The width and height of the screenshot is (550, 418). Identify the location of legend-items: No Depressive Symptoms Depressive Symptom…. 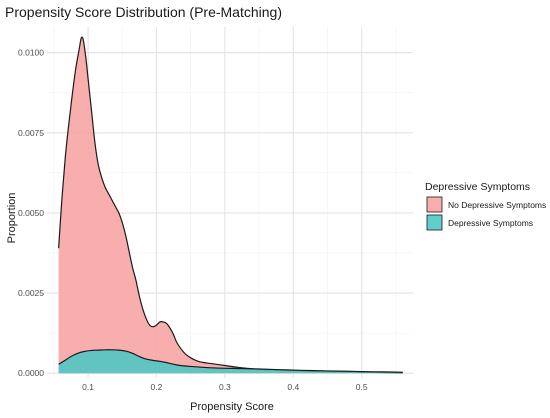
(486, 213).